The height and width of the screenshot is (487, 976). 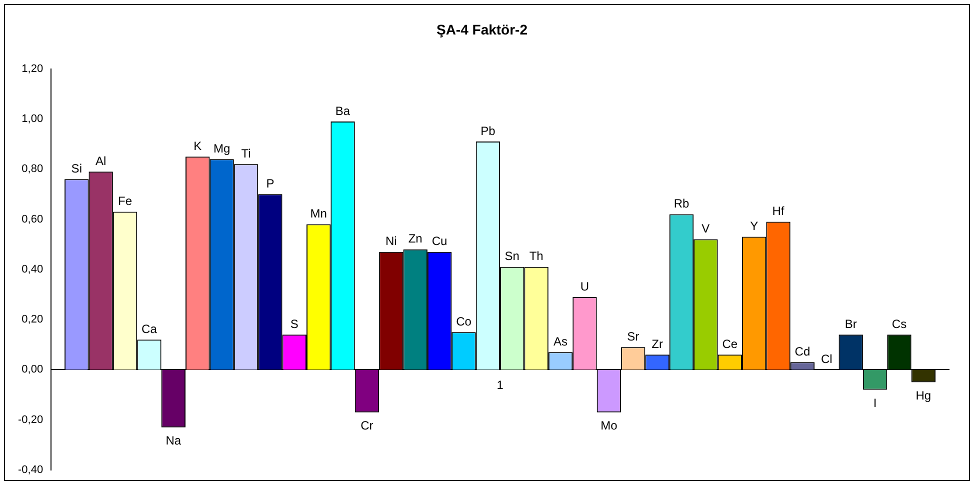 I want to click on series-label: Ca, so click(x=150, y=329).